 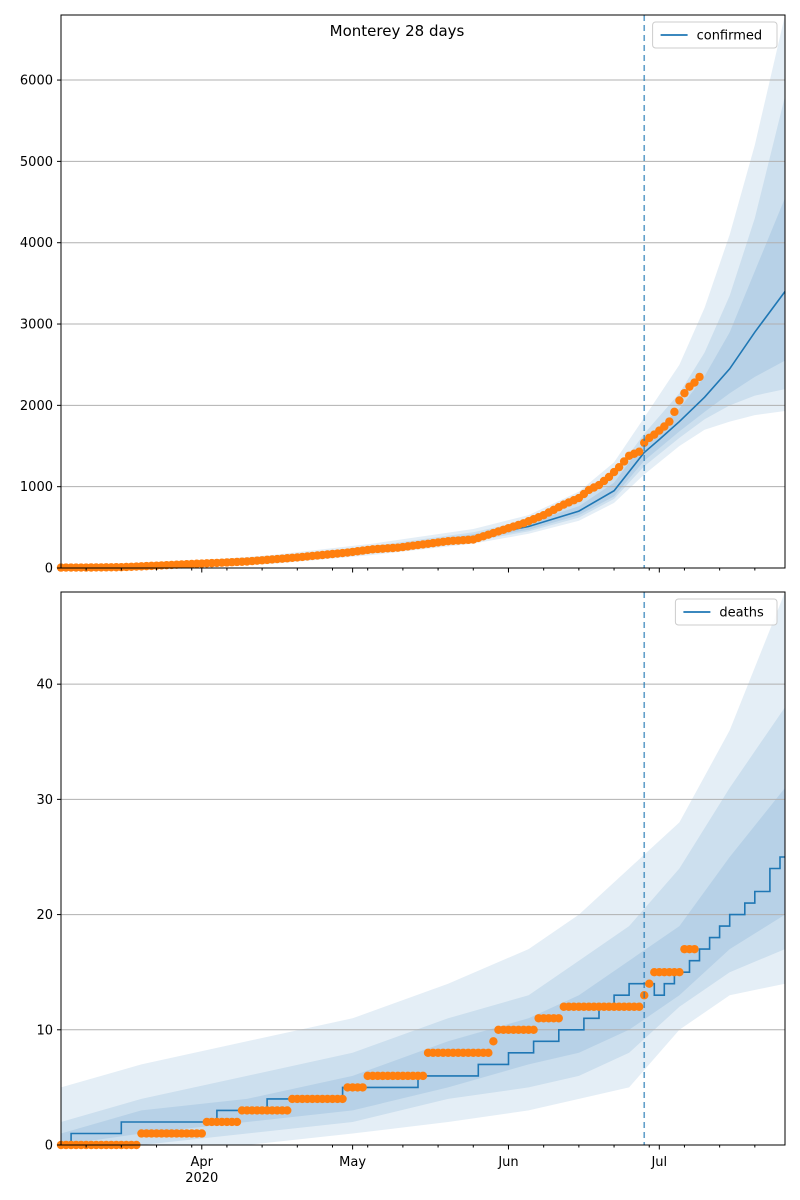 I want to click on y-tick-label: 5000, so click(x=36, y=162).